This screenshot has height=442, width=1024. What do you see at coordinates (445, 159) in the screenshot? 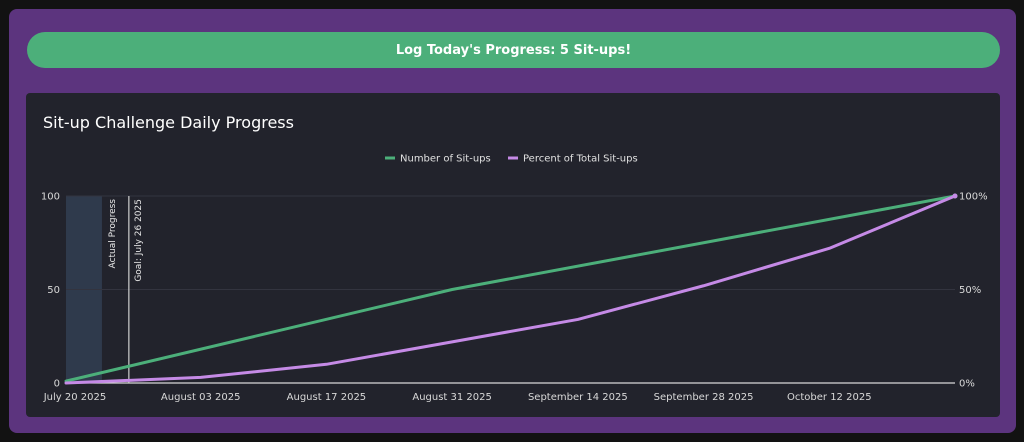
I see `legend-label-1: Number of Sit-ups` at bounding box center [445, 159].